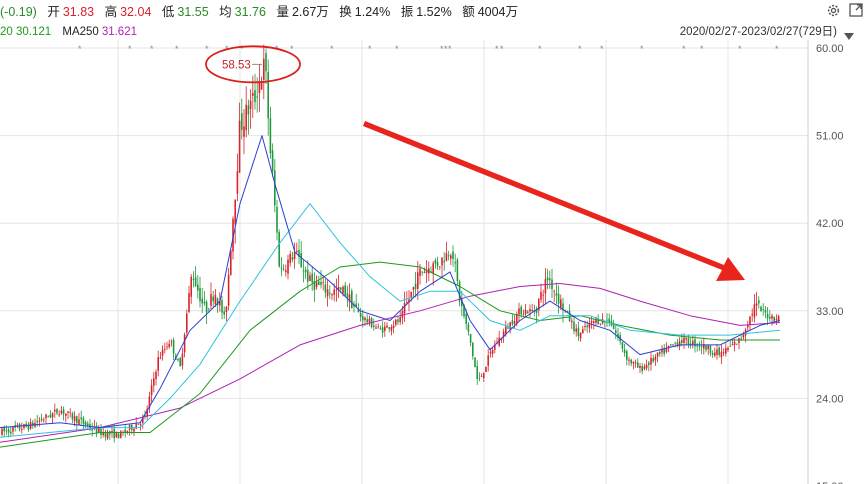  I want to click on dropdown-triangle-icon, so click(849, 37).